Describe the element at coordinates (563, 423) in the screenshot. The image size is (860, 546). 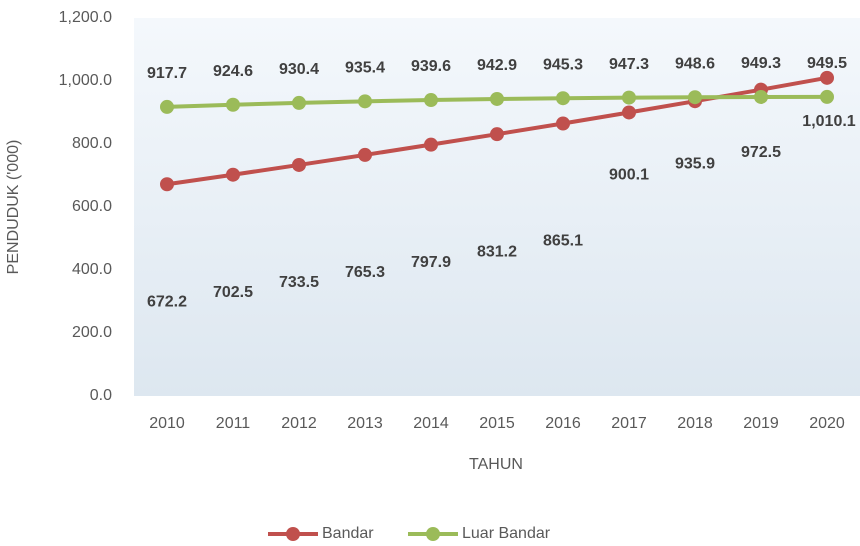
I see `x-tick-label: 2016` at that location.